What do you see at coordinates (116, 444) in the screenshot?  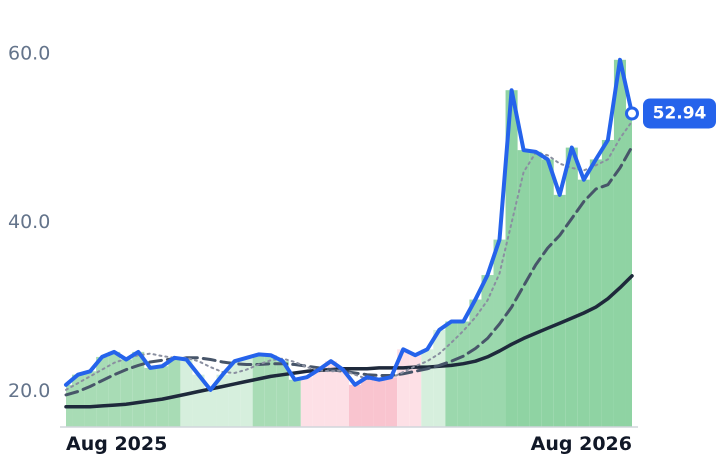 I see `x-tick-label: Aug 2025` at bounding box center [116, 444].